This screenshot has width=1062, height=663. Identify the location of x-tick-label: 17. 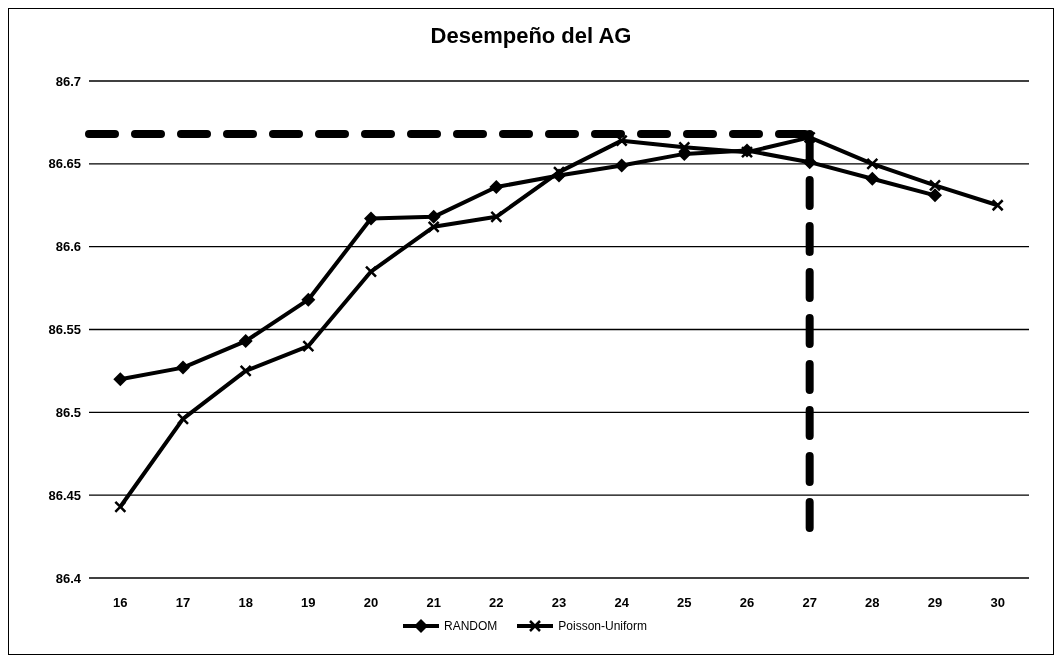
(183, 603).